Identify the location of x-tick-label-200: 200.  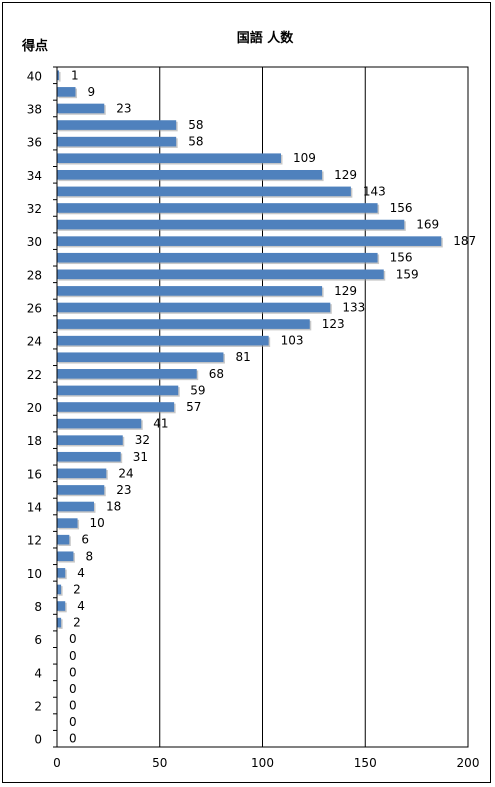
(468, 763).